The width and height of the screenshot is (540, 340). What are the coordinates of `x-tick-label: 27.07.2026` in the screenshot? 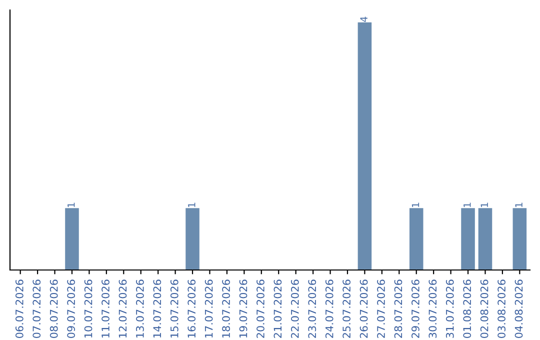 It's located at (381, 309).